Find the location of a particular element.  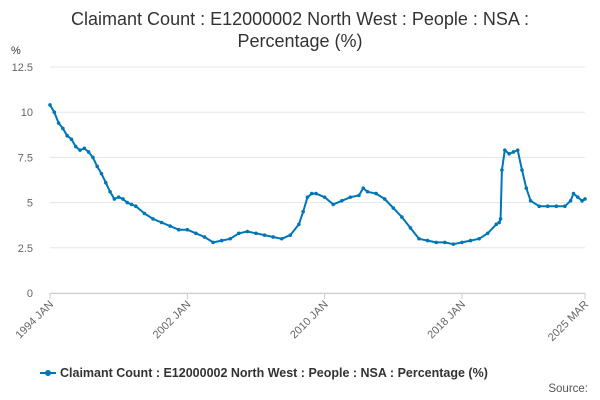

x-tick-label: 1994 JAN is located at coordinates (34, 320).